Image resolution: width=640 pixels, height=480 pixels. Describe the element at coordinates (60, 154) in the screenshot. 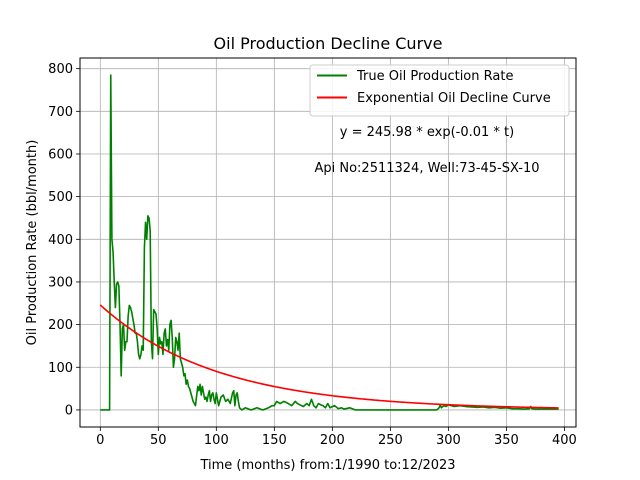

I see `y-tick-label: 600` at that location.